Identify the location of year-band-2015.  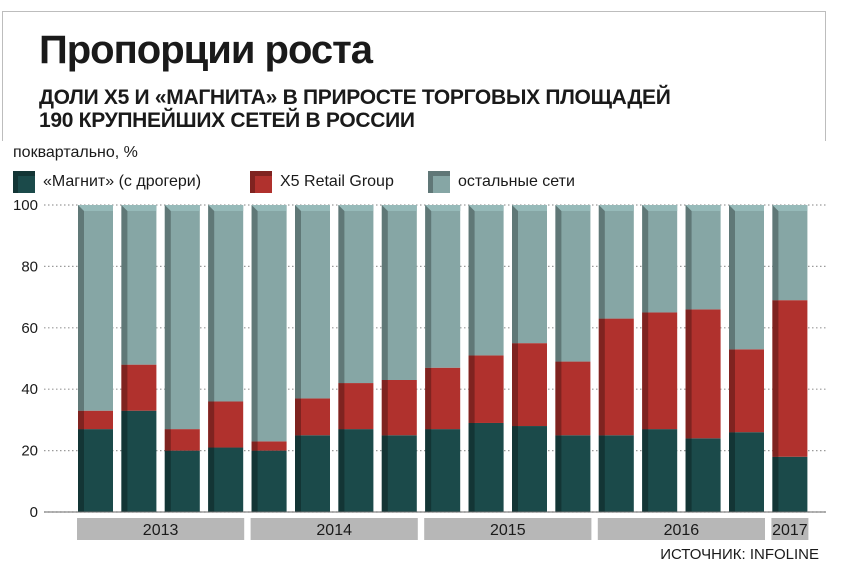
(508, 529).